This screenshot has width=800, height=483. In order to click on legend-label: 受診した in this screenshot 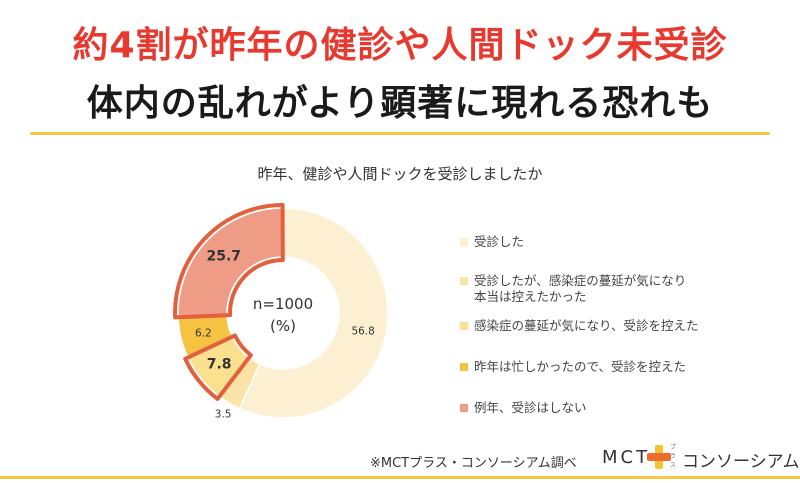, I will do `click(499, 241)`.